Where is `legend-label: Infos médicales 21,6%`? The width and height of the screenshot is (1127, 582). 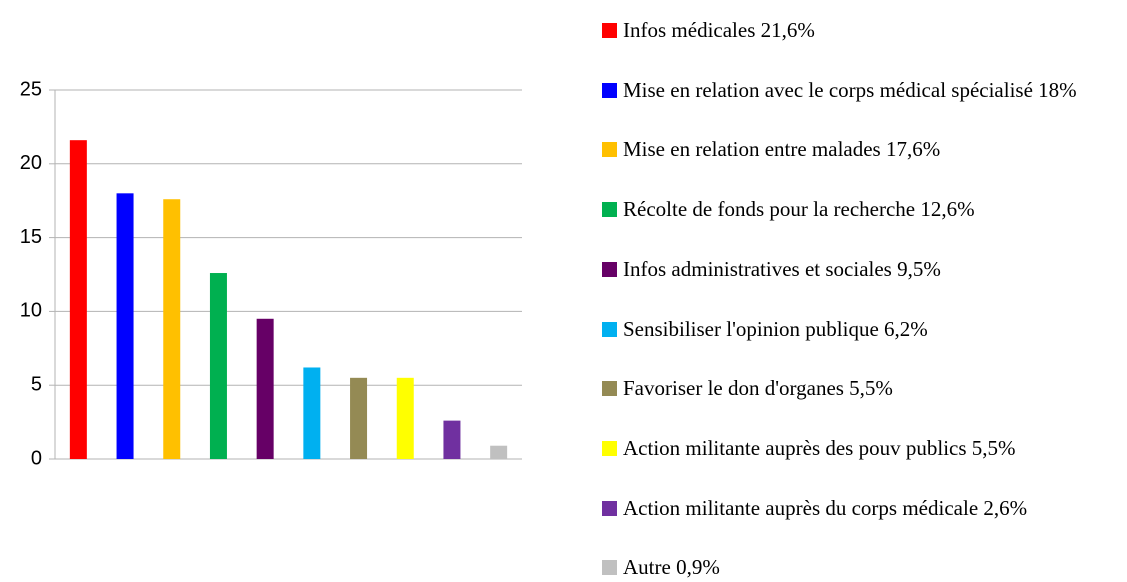 legend-label: Infos médicales 21,6% is located at coordinates (719, 30).